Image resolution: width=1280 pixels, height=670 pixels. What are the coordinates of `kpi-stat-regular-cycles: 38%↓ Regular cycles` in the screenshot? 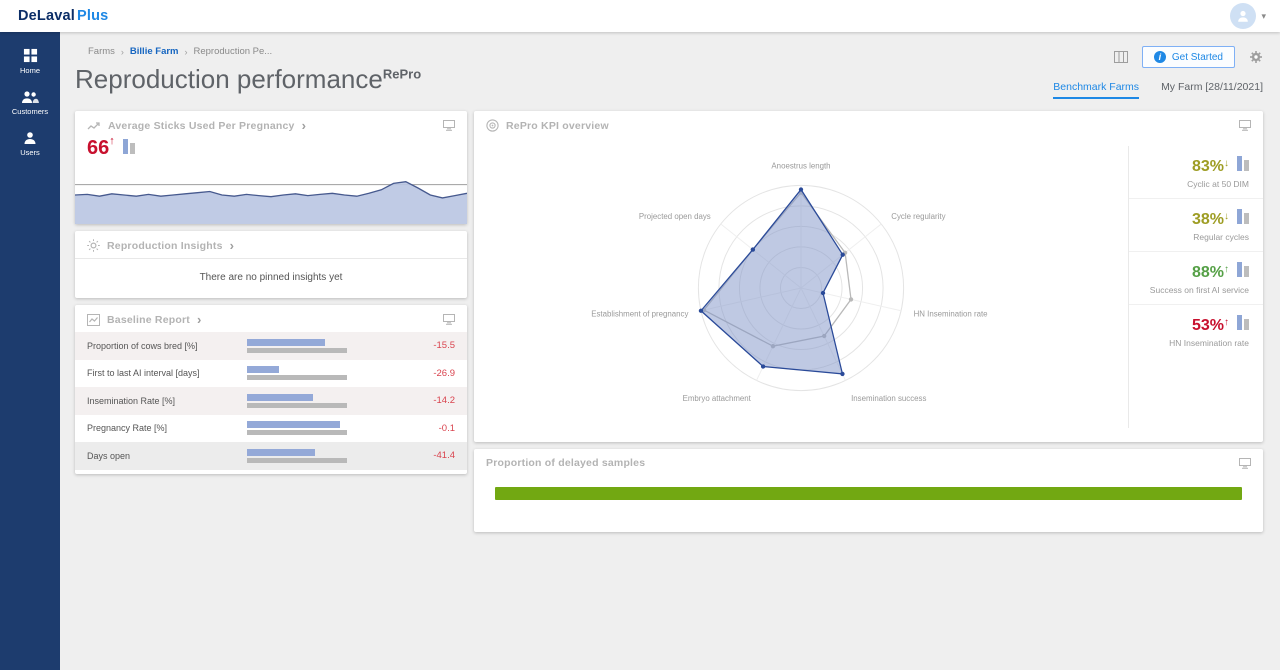 It's located at (1196, 225).